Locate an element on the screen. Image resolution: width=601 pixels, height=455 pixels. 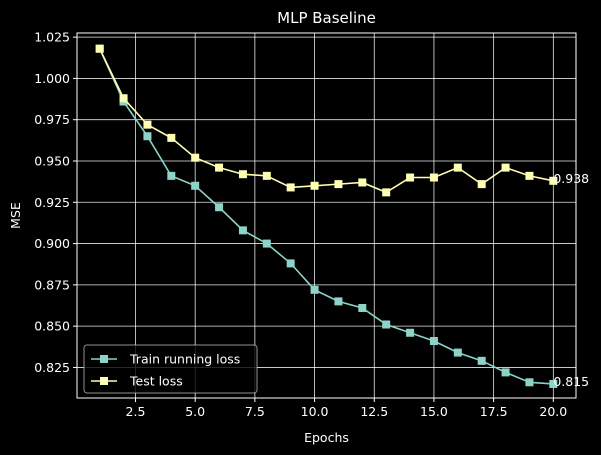
x-tick-label: 5.0 is located at coordinates (195, 411).